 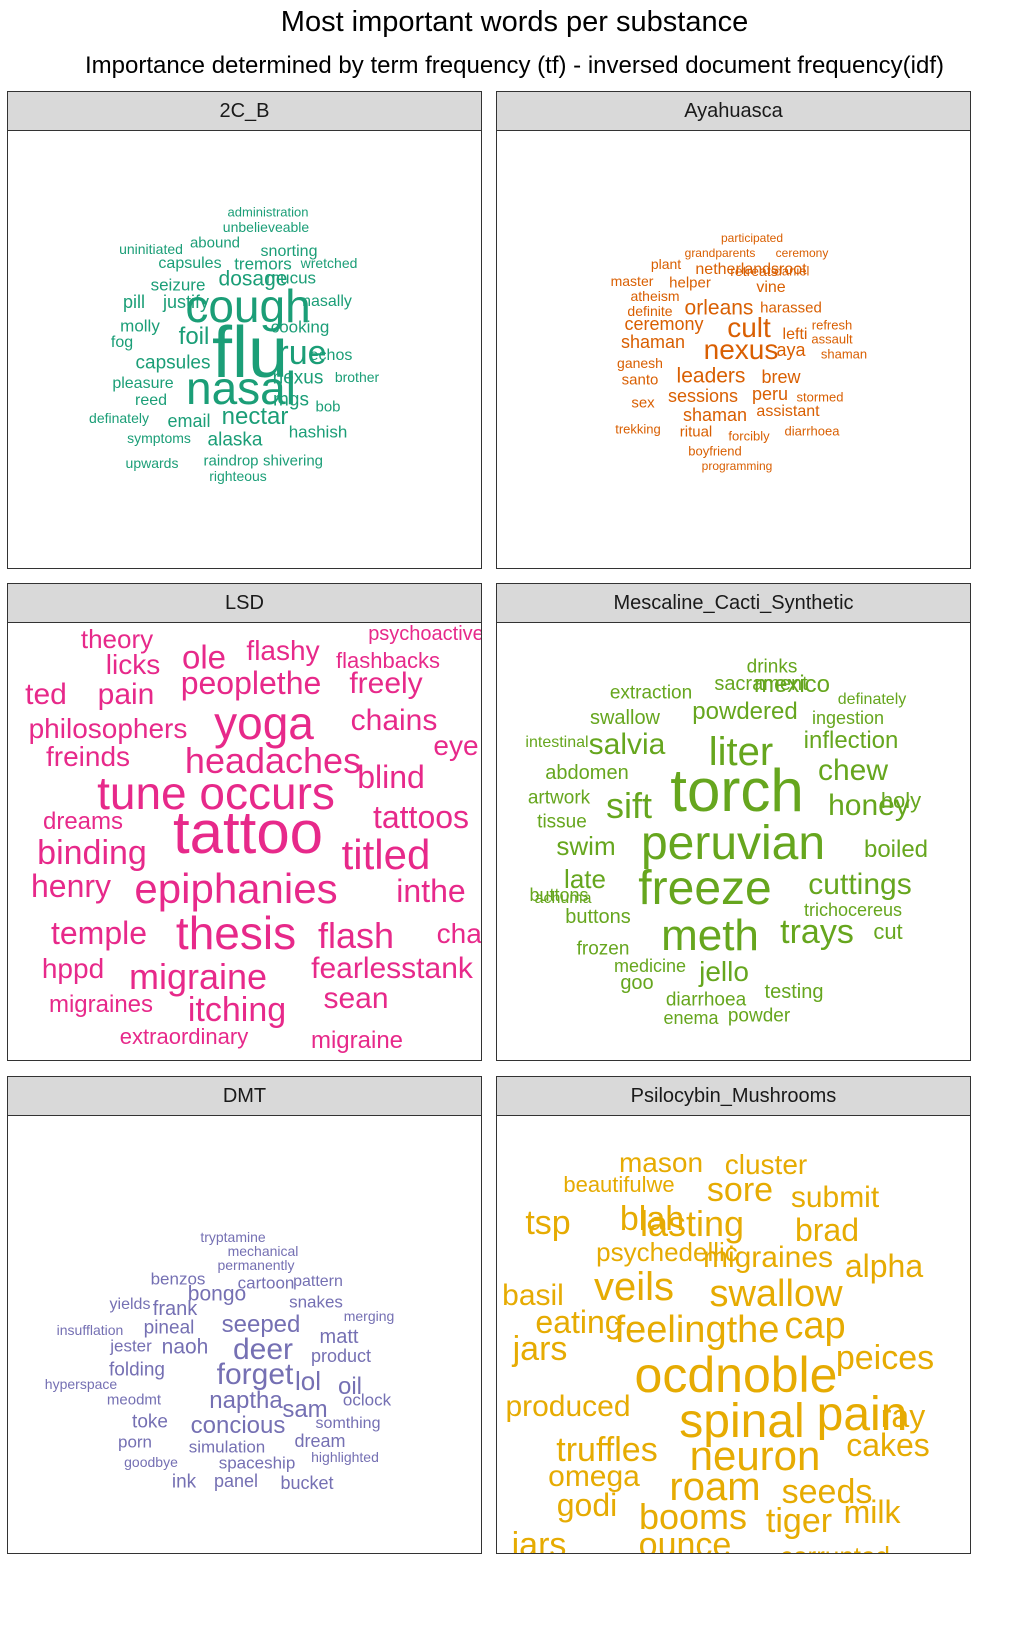 I want to click on word-alpha: alpha, so click(x=884, y=1266).